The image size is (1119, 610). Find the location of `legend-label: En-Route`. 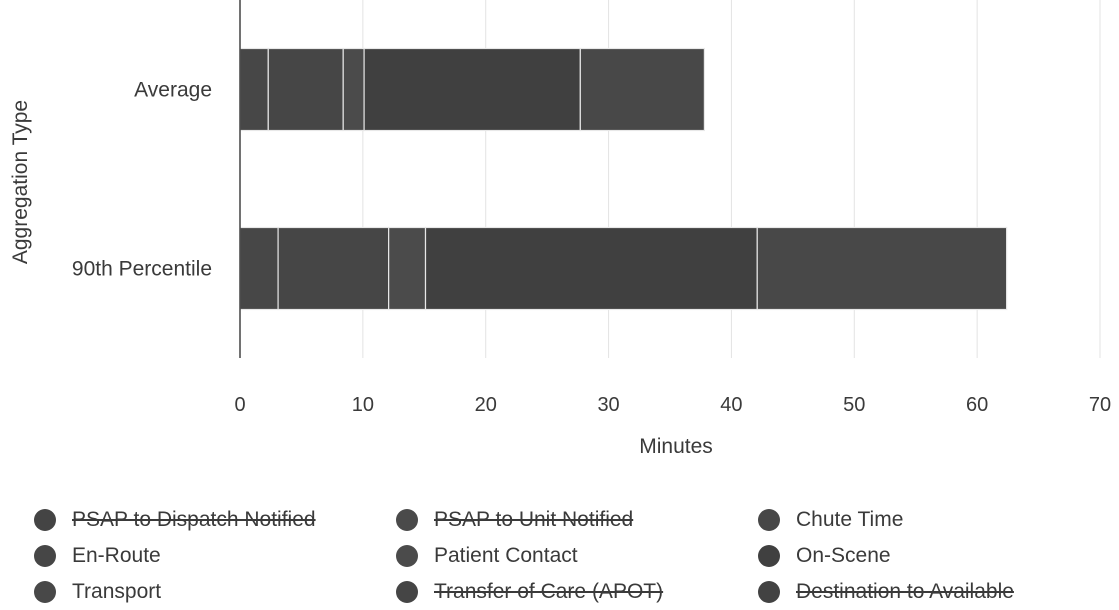

legend-label: En-Route is located at coordinates (116, 555).